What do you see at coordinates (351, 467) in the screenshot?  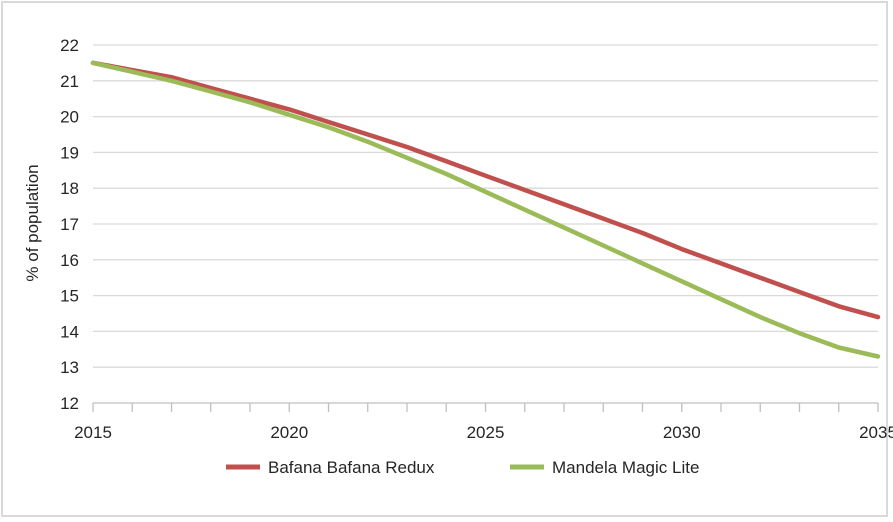 I see `legend-label-1: Bafana Bafana Redux` at bounding box center [351, 467].